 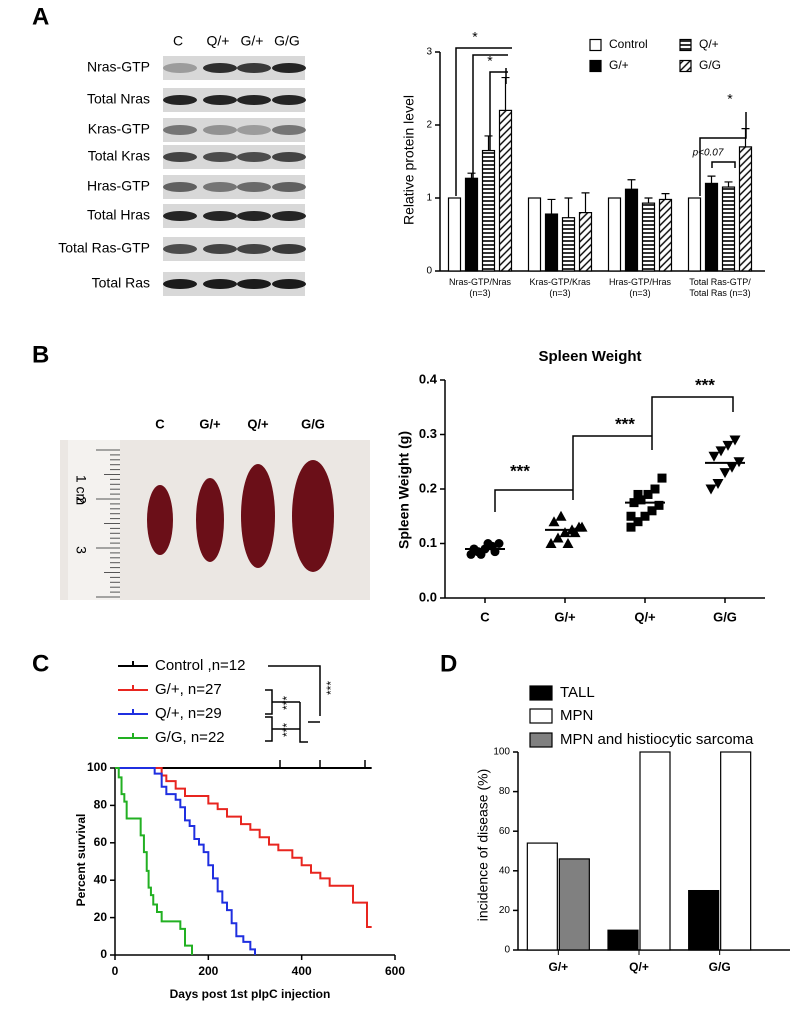 What do you see at coordinates (118, 215) in the screenshot?
I see `blot-row-label: Total Hras` at bounding box center [118, 215].